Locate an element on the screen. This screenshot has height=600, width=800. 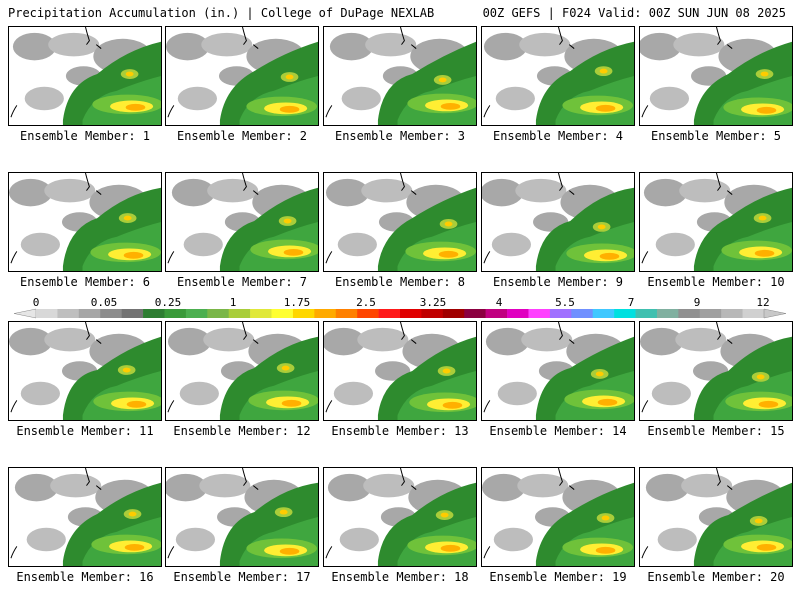
colorbar-arrow-left is located at coordinates (25, 313).